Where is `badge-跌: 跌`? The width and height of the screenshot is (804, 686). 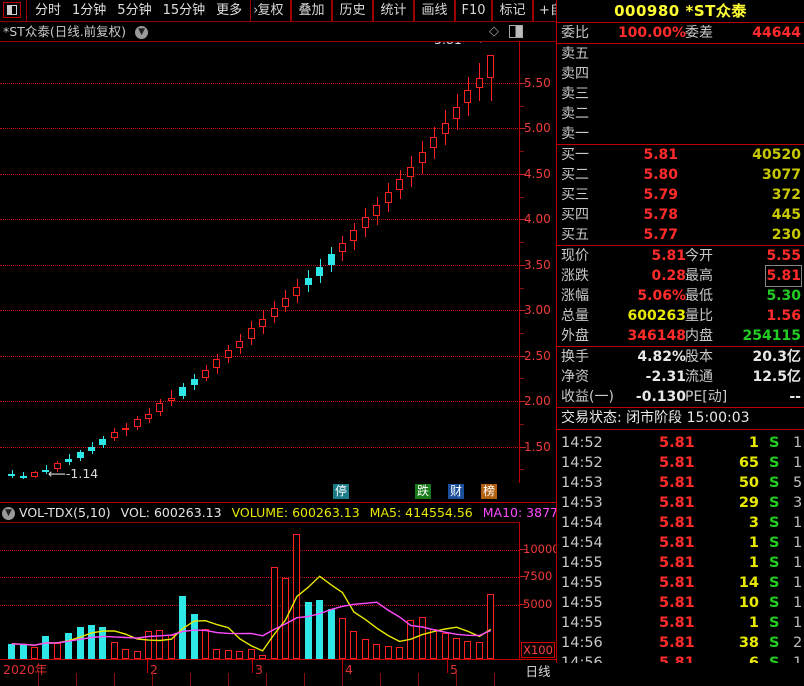 badge-跌: 跌 is located at coordinates (423, 491).